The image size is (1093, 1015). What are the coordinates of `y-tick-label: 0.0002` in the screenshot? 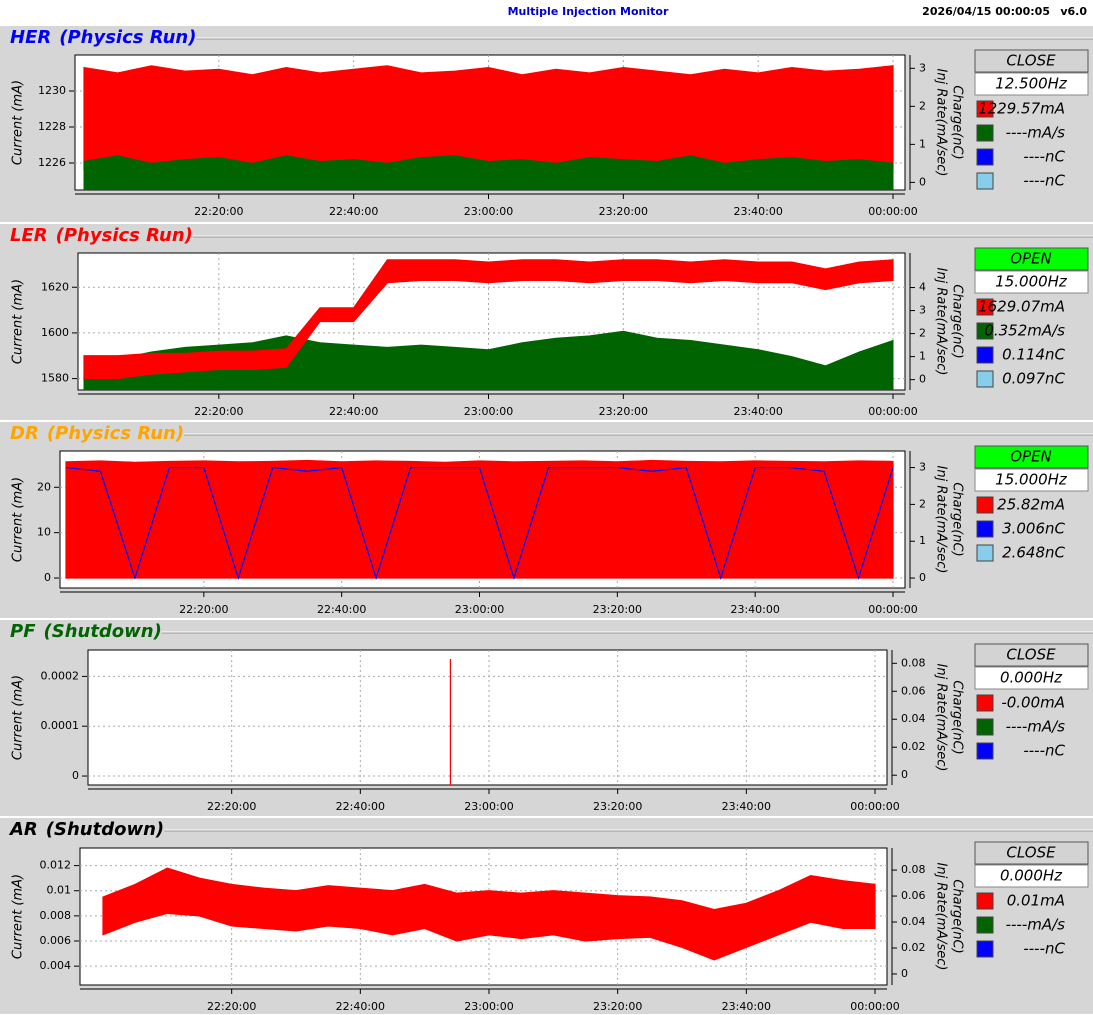 It's located at (60, 675).